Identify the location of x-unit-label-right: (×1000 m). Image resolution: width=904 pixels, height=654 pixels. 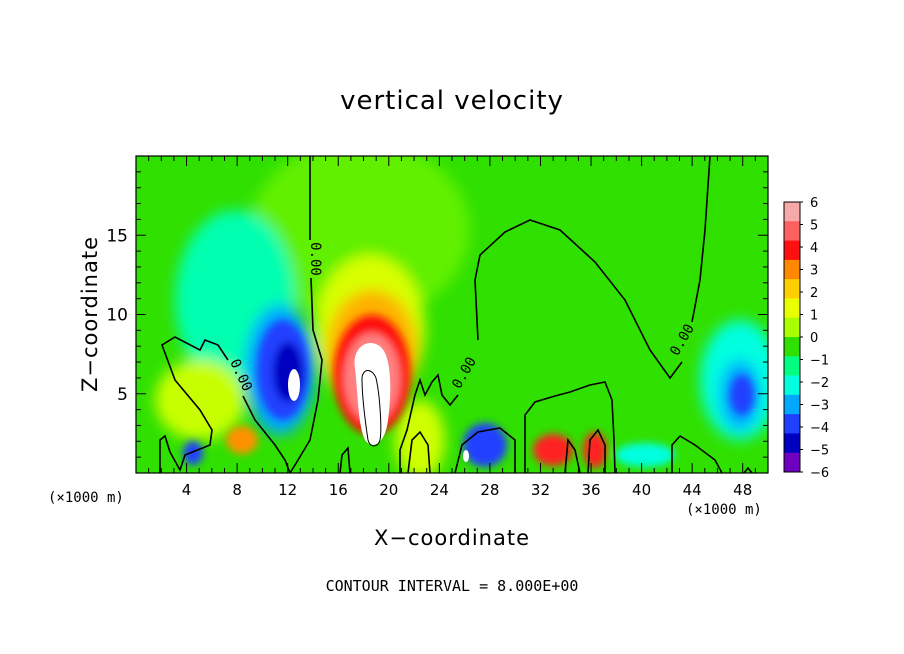
(724, 510).